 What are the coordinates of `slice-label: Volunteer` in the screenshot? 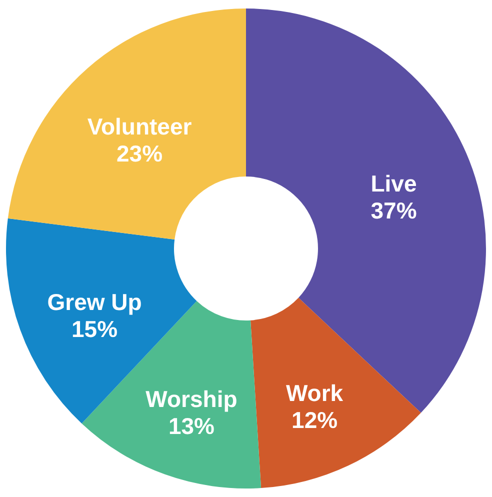 It's located at (139, 127).